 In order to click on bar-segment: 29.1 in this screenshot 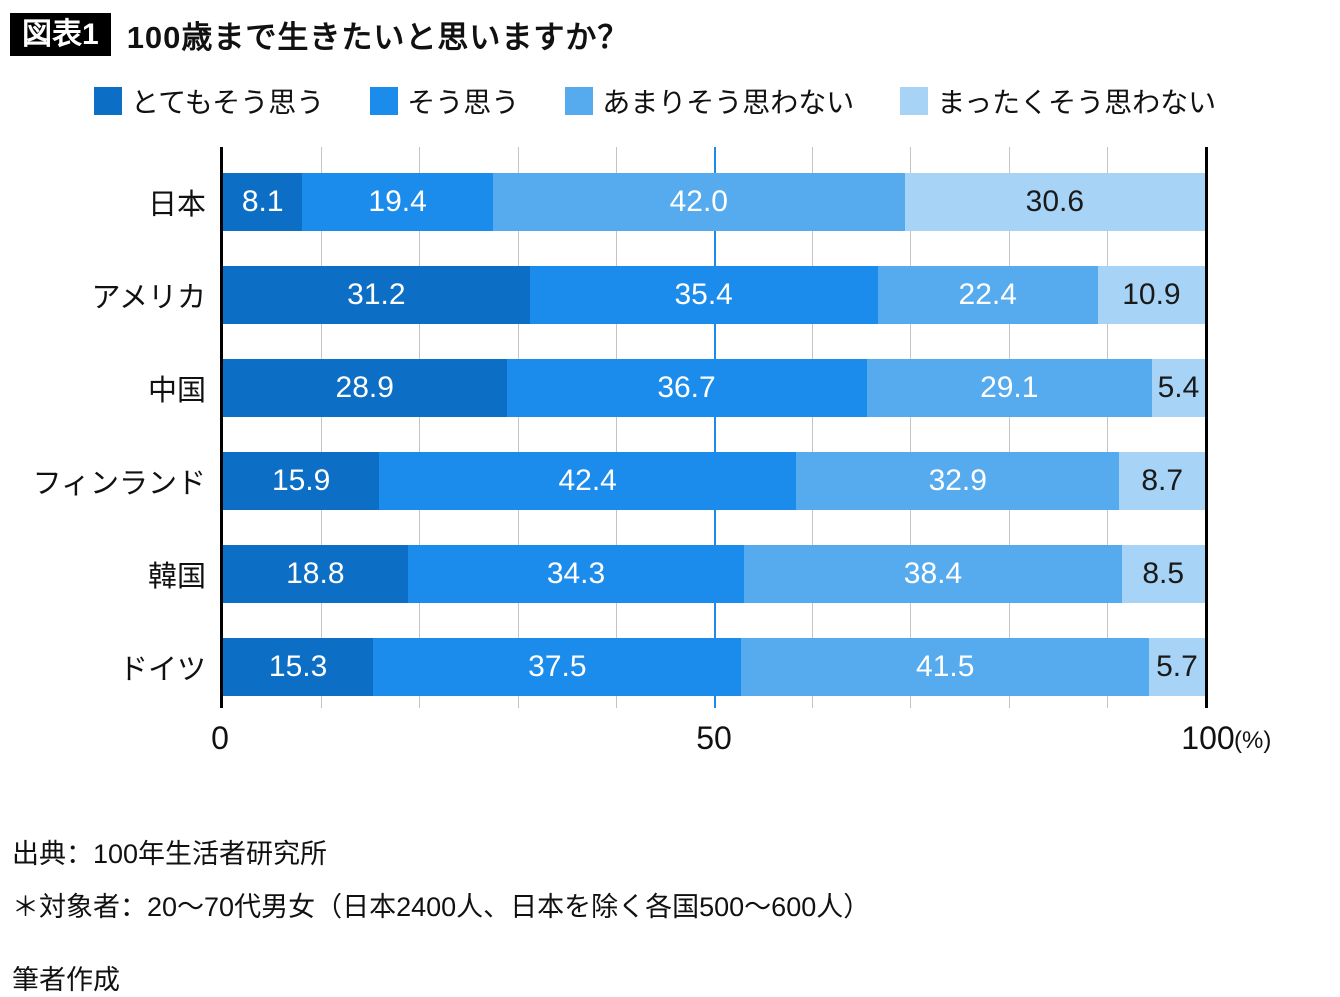, I will do `click(1009, 388)`.